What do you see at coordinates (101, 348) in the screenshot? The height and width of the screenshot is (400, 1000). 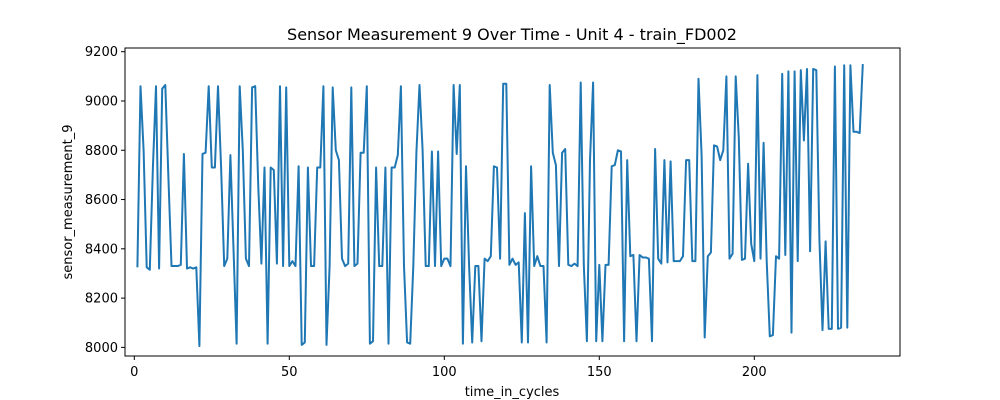 I see `y-tick-label: 8000` at bounding box center [101, 348].